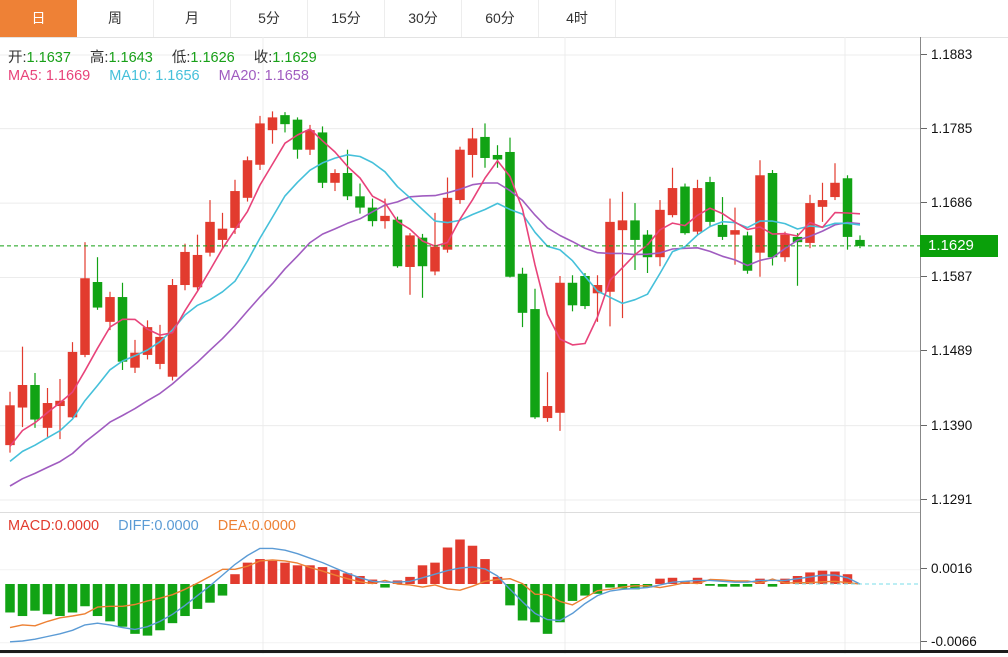 This screenshot has width=1008, height=657. Describe the element at coordinates (269, 18) in the screenshot. I see `tab-5min: 5分` at that location.